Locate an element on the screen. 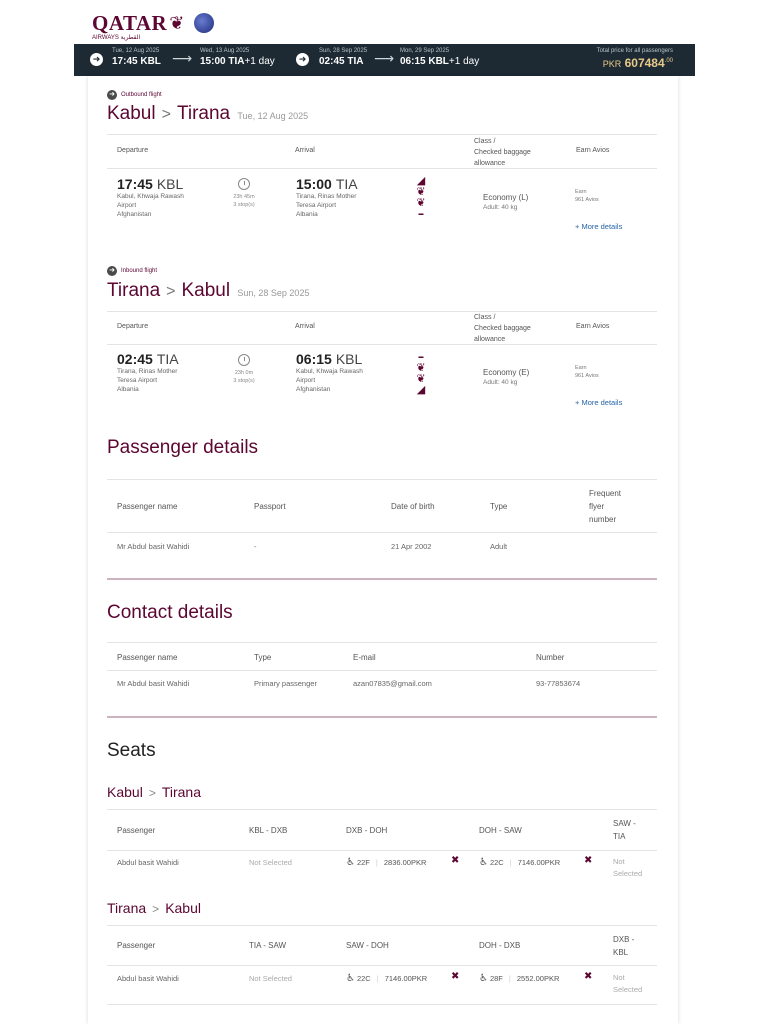 The width and height of the screenshot is (768, 1024). arr-code: TIA is located at coordinates (346, 184).